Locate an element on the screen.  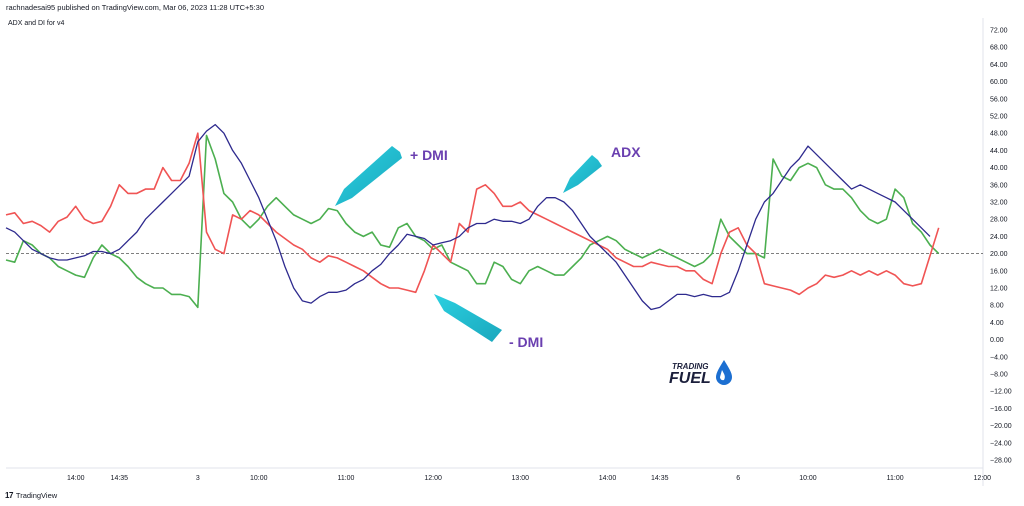
x-tick-label: 3 is located at coordinates (198, 478).